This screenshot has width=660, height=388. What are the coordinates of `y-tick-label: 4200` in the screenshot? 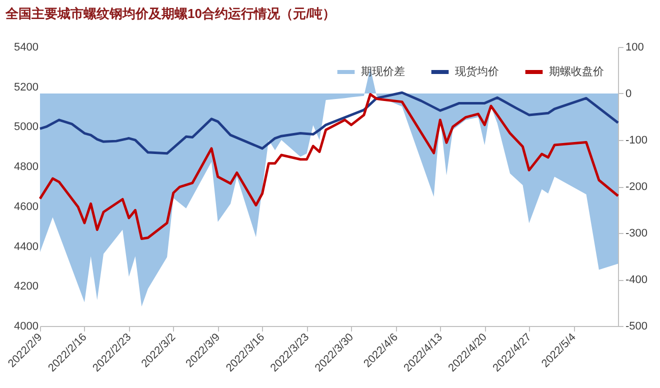 It's located at (26, 286).